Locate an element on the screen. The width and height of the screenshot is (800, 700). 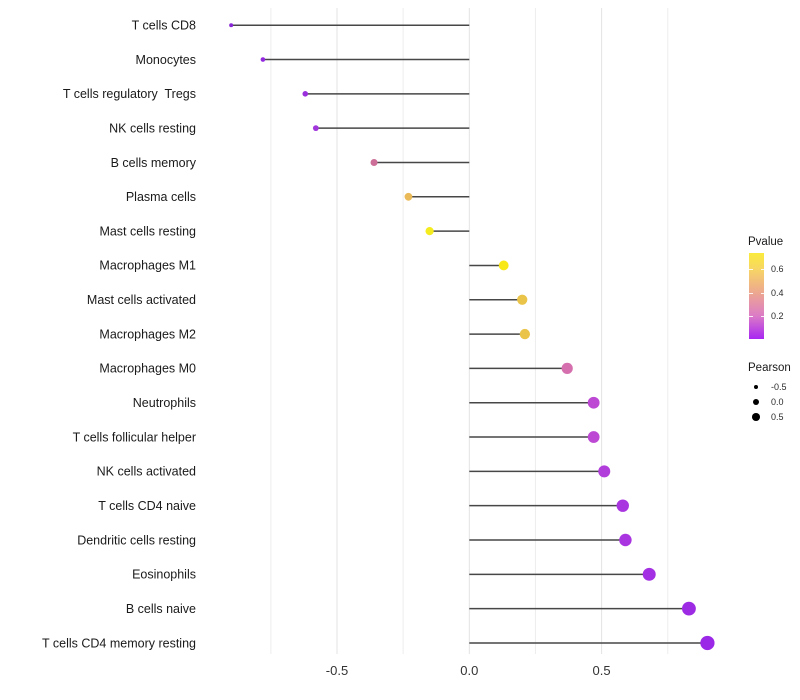
category-label: Monocytes is located at coordinates (166, 60).